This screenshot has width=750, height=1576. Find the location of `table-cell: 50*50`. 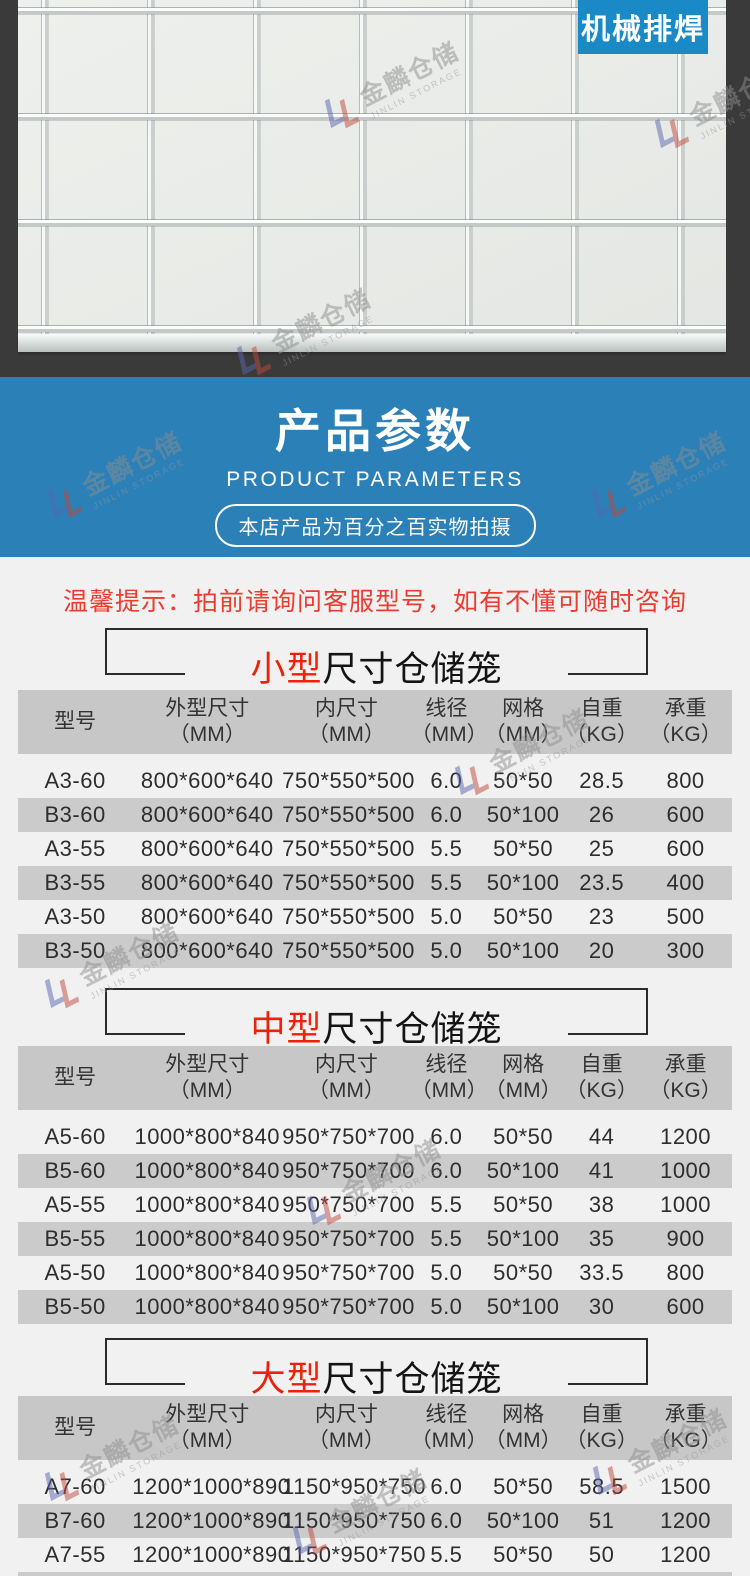

table-cell: 50*50 is located at coordinates (523, 1204).